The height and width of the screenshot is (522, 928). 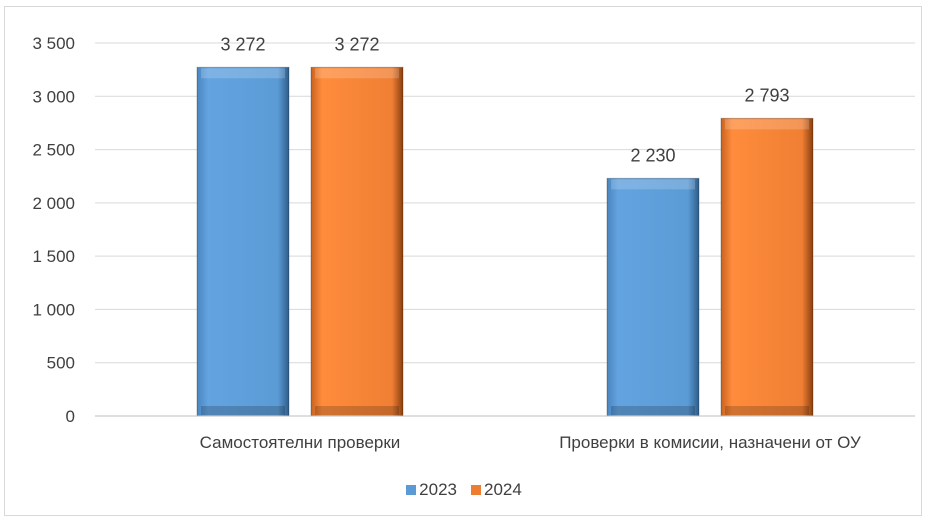 I want to click on legend-swatch-2024, so click(x=476, y=490).